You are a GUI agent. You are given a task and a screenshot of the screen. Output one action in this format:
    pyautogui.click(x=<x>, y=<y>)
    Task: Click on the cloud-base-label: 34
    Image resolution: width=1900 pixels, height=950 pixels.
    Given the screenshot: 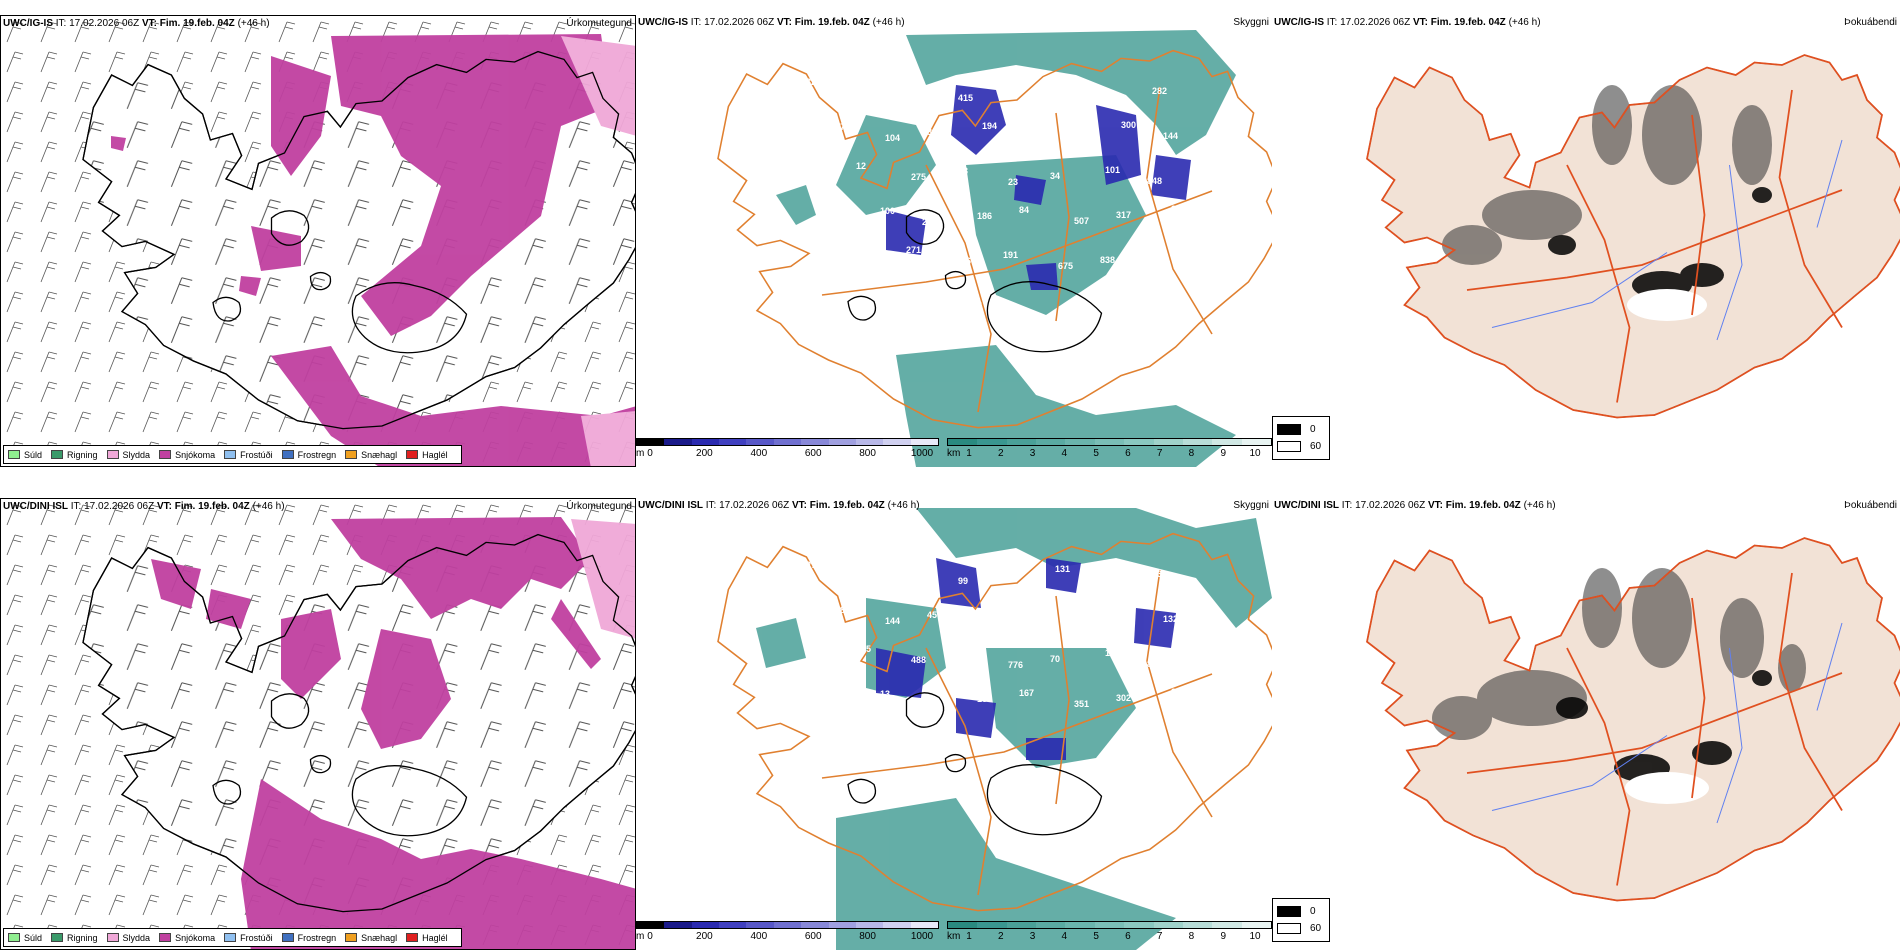 What is the action you would take?
    pyautogui.click(x=1055, y=176)
    